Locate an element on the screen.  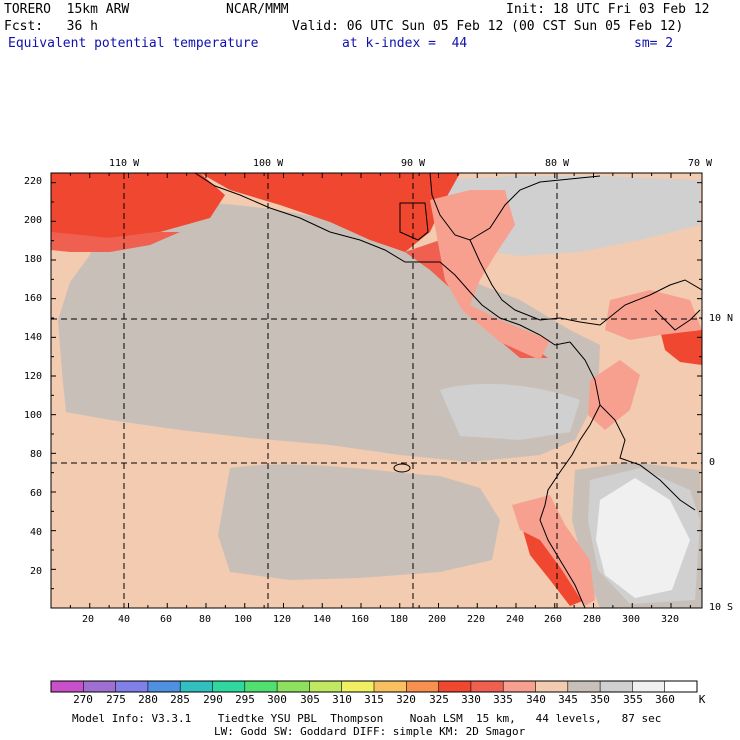
x-tick-label: 240 is located at coordinates (515, 619).